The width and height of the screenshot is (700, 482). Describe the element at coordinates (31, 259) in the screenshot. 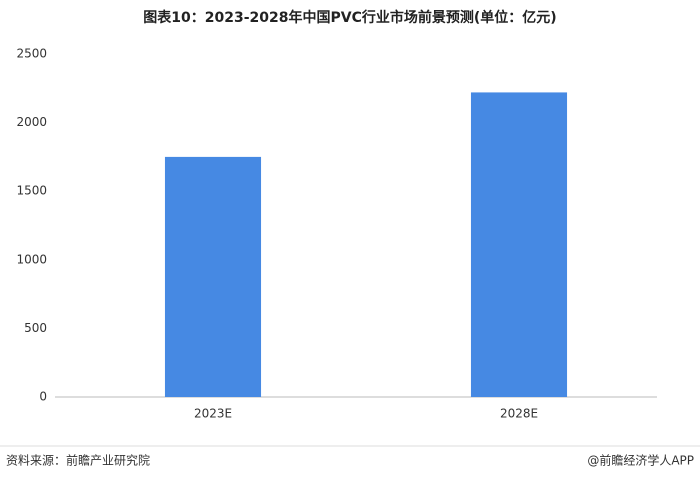

I see `y-tick-label: 1000` at that location.